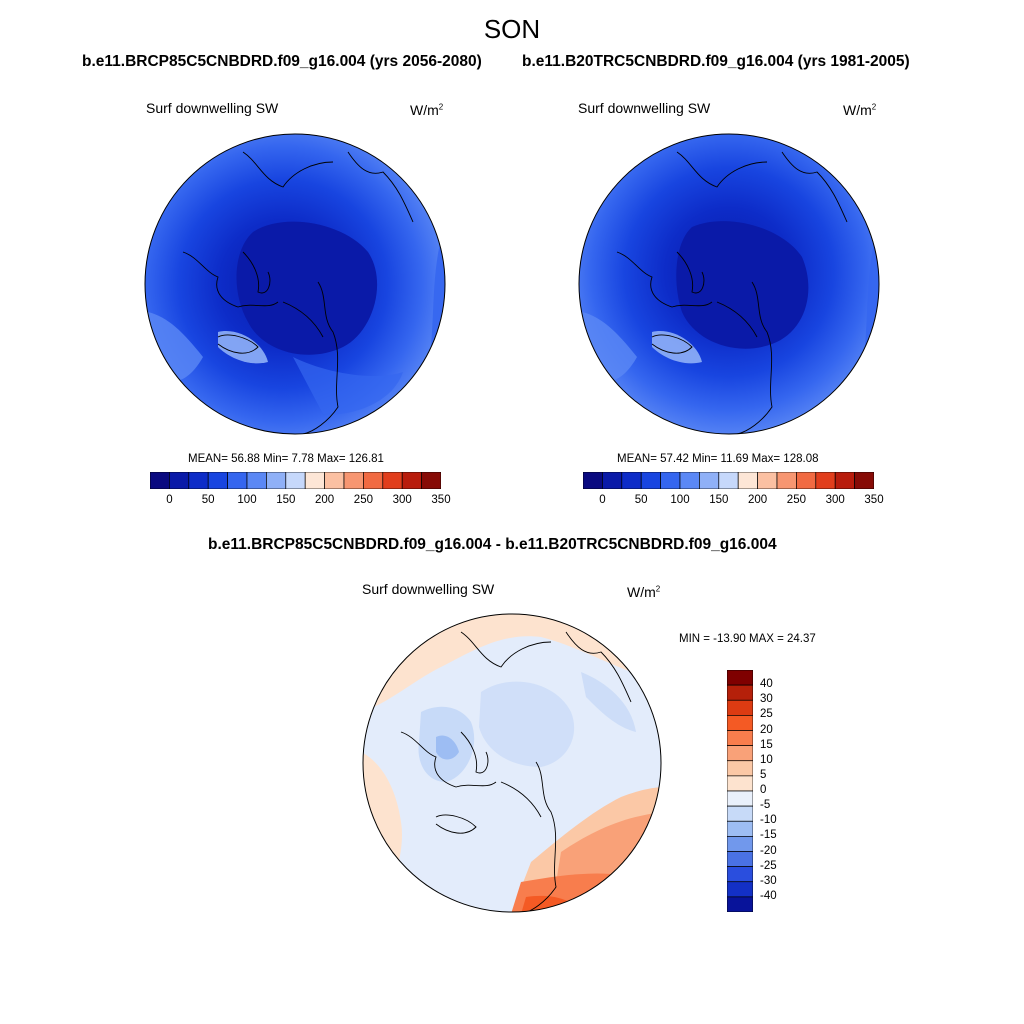  What do you see at coordinates (768, 850) in the screenshot?
I see `diff-colorbar-label: -20` at bounding box center [768, 850].